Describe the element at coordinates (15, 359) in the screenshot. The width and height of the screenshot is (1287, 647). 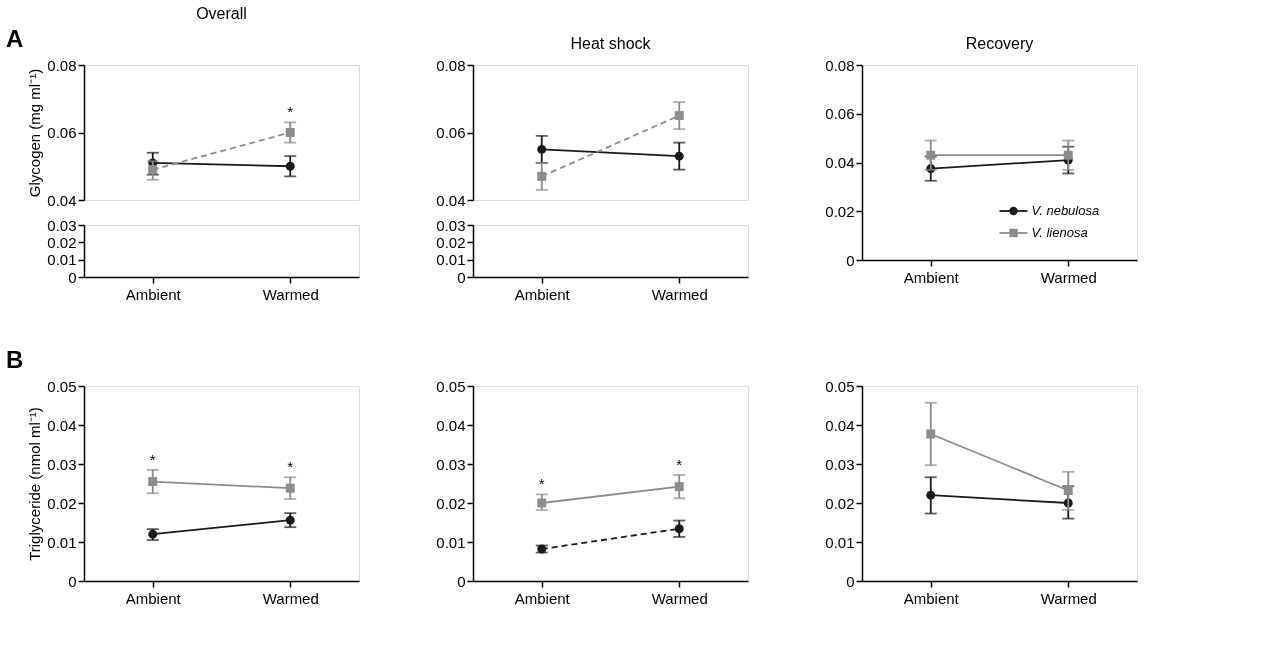
I see `text: B` at that location.